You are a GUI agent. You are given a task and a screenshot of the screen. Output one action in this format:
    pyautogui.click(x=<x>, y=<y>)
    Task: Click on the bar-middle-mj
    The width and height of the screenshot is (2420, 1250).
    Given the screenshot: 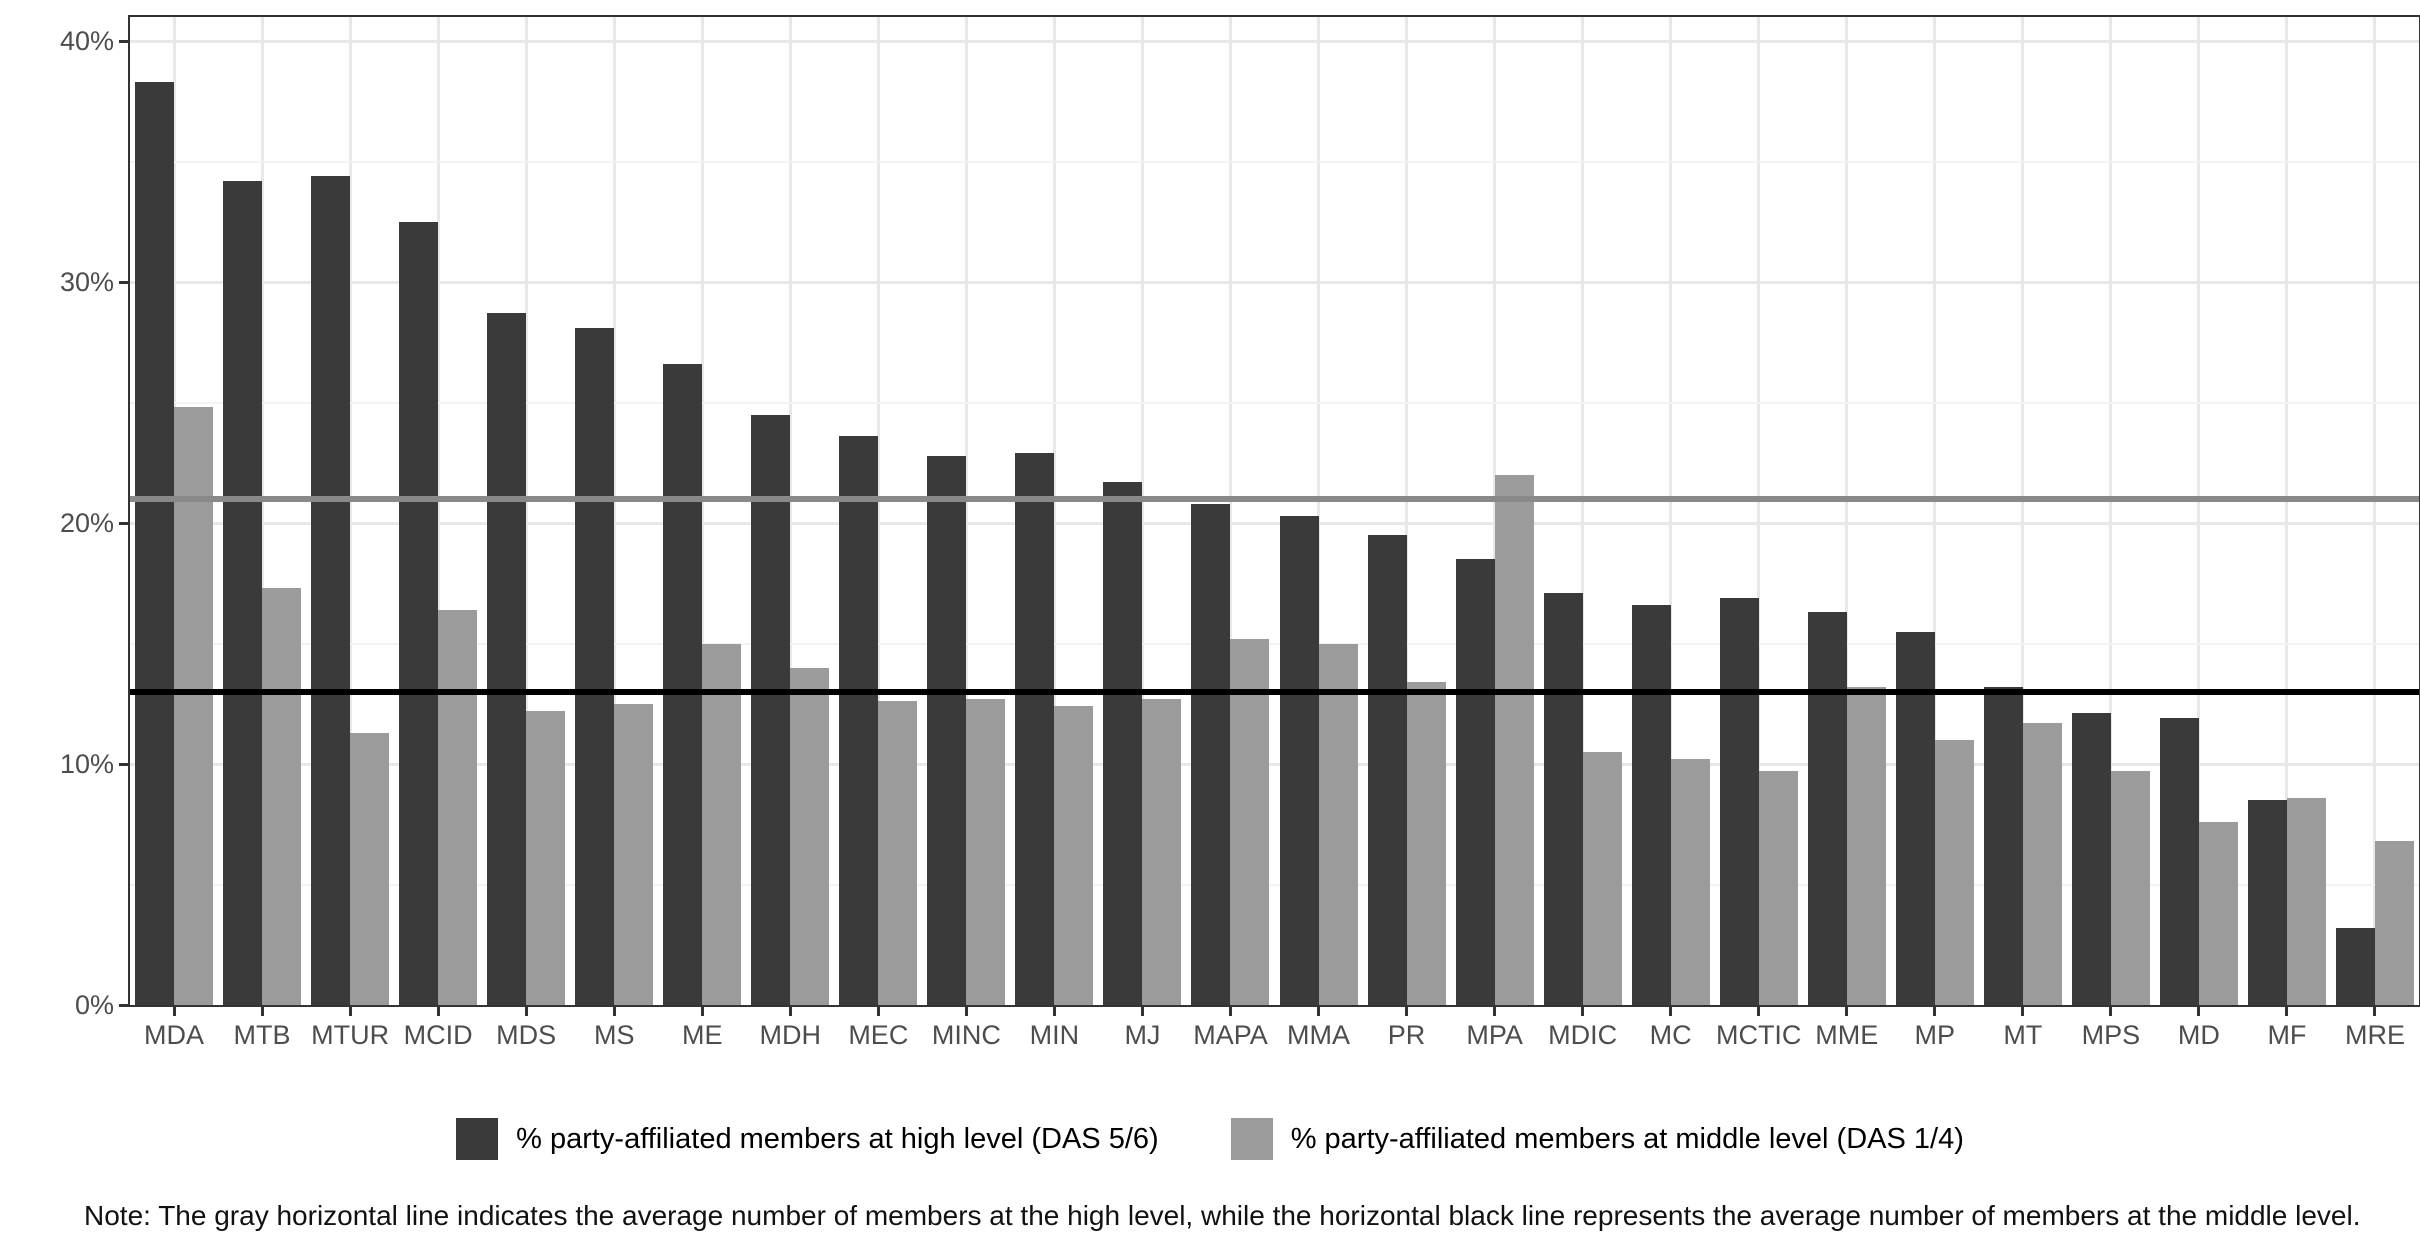 What is the action you would take?
    pyautogui.click(x=1162, y=851)
    